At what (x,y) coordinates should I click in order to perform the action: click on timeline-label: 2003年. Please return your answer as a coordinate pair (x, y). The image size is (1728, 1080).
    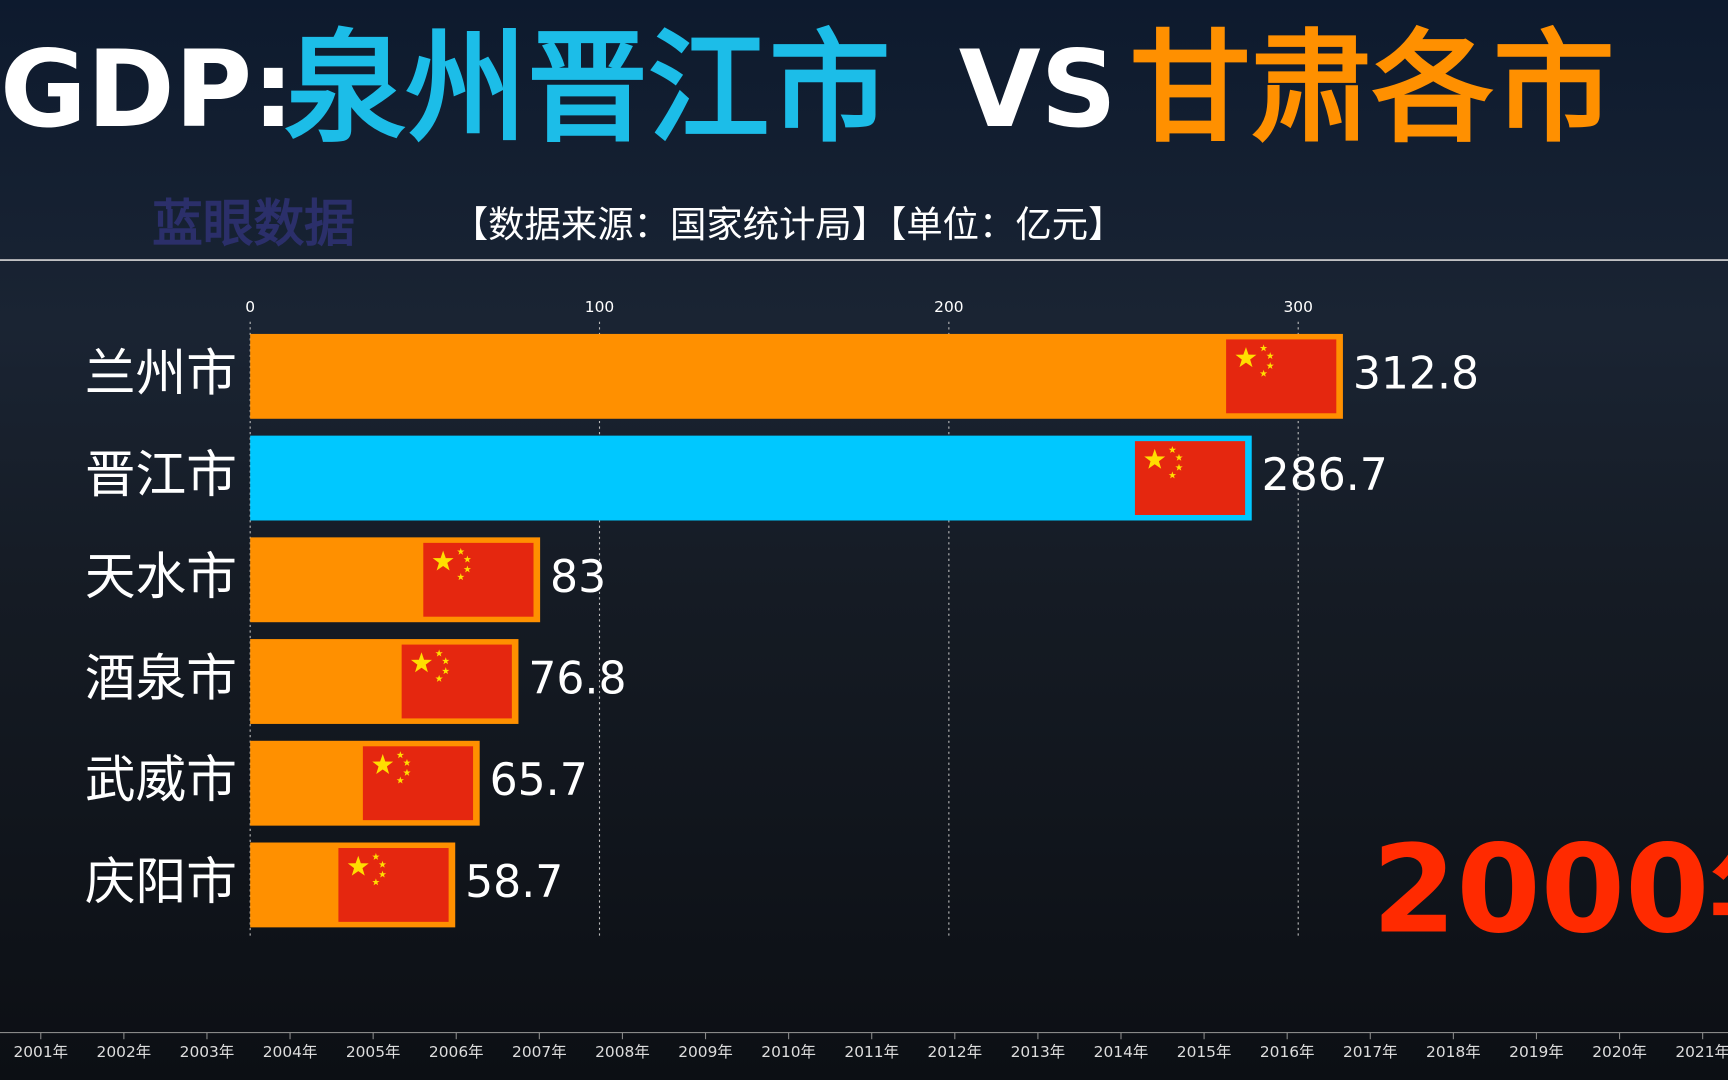
    Looking at the image, I should click on (207, 1052).